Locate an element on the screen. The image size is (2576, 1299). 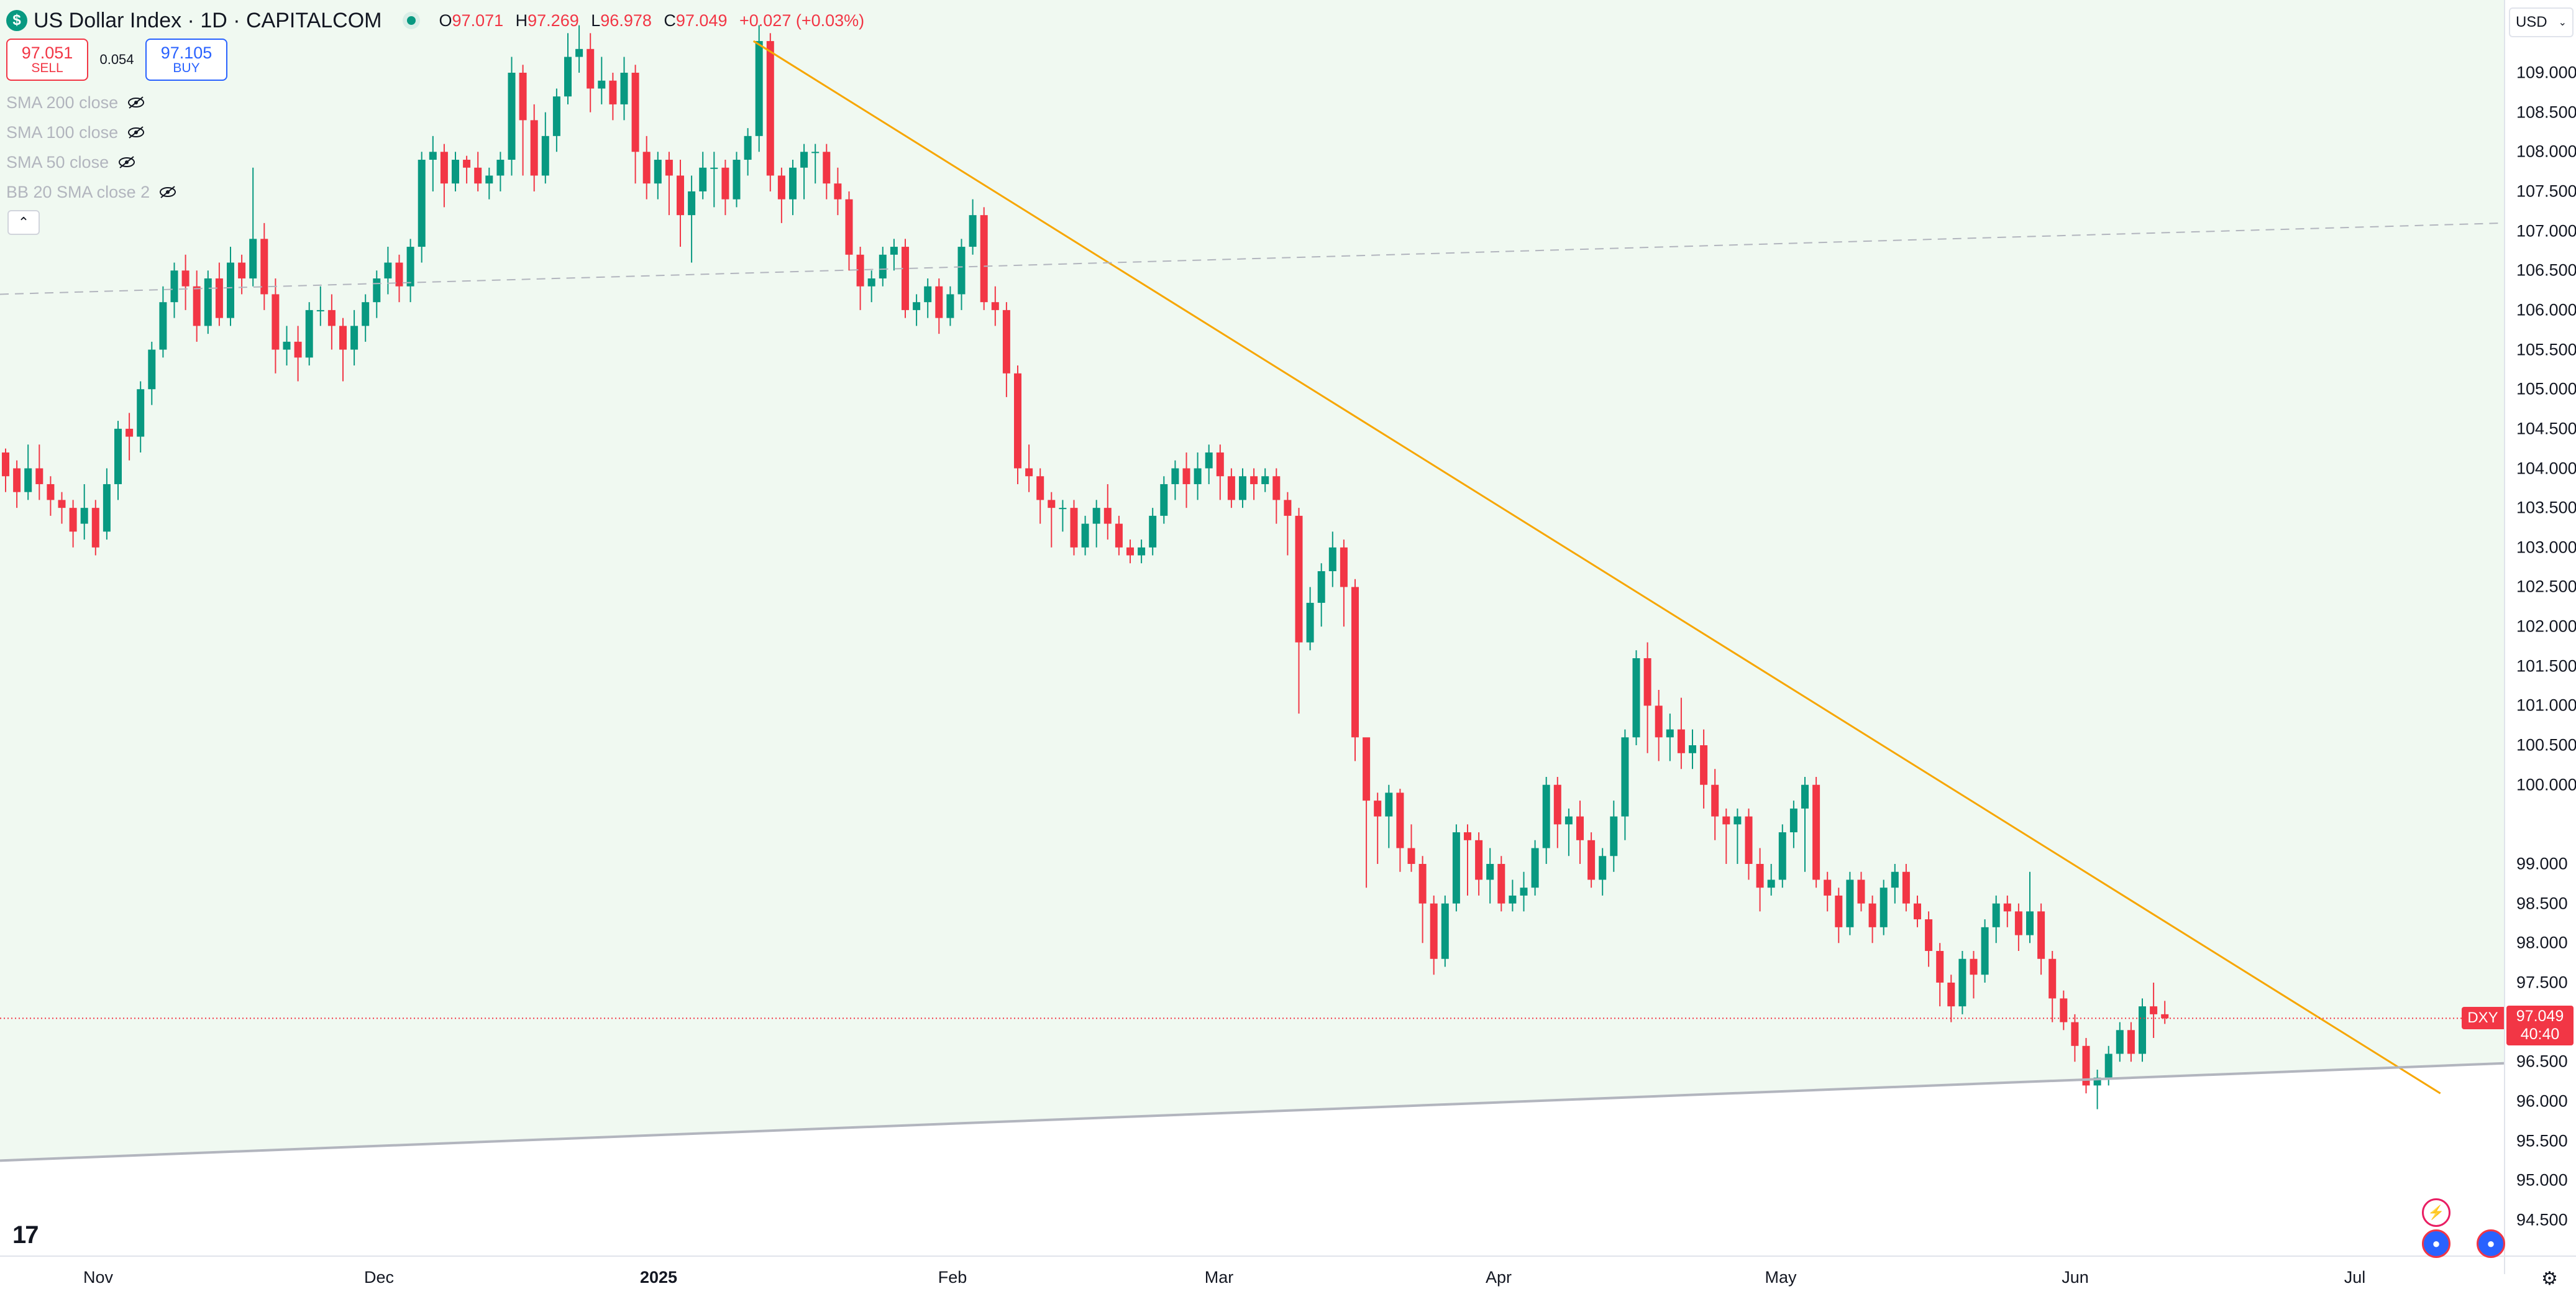
time-axis-separator is located at coordinates (1288, 1256).